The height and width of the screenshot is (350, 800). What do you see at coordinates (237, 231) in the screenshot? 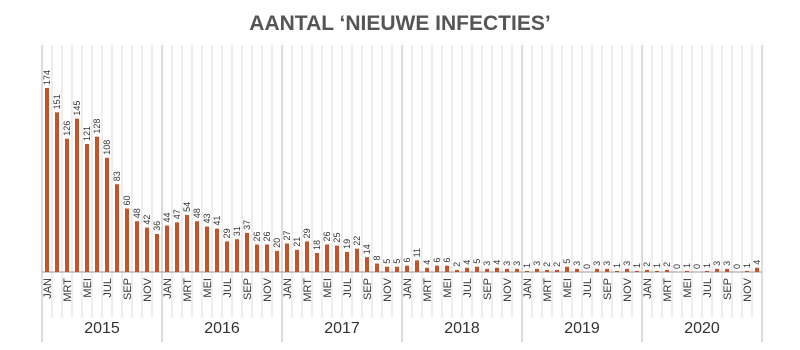
I see `value-label: 31` at bounding box center [237, 231].